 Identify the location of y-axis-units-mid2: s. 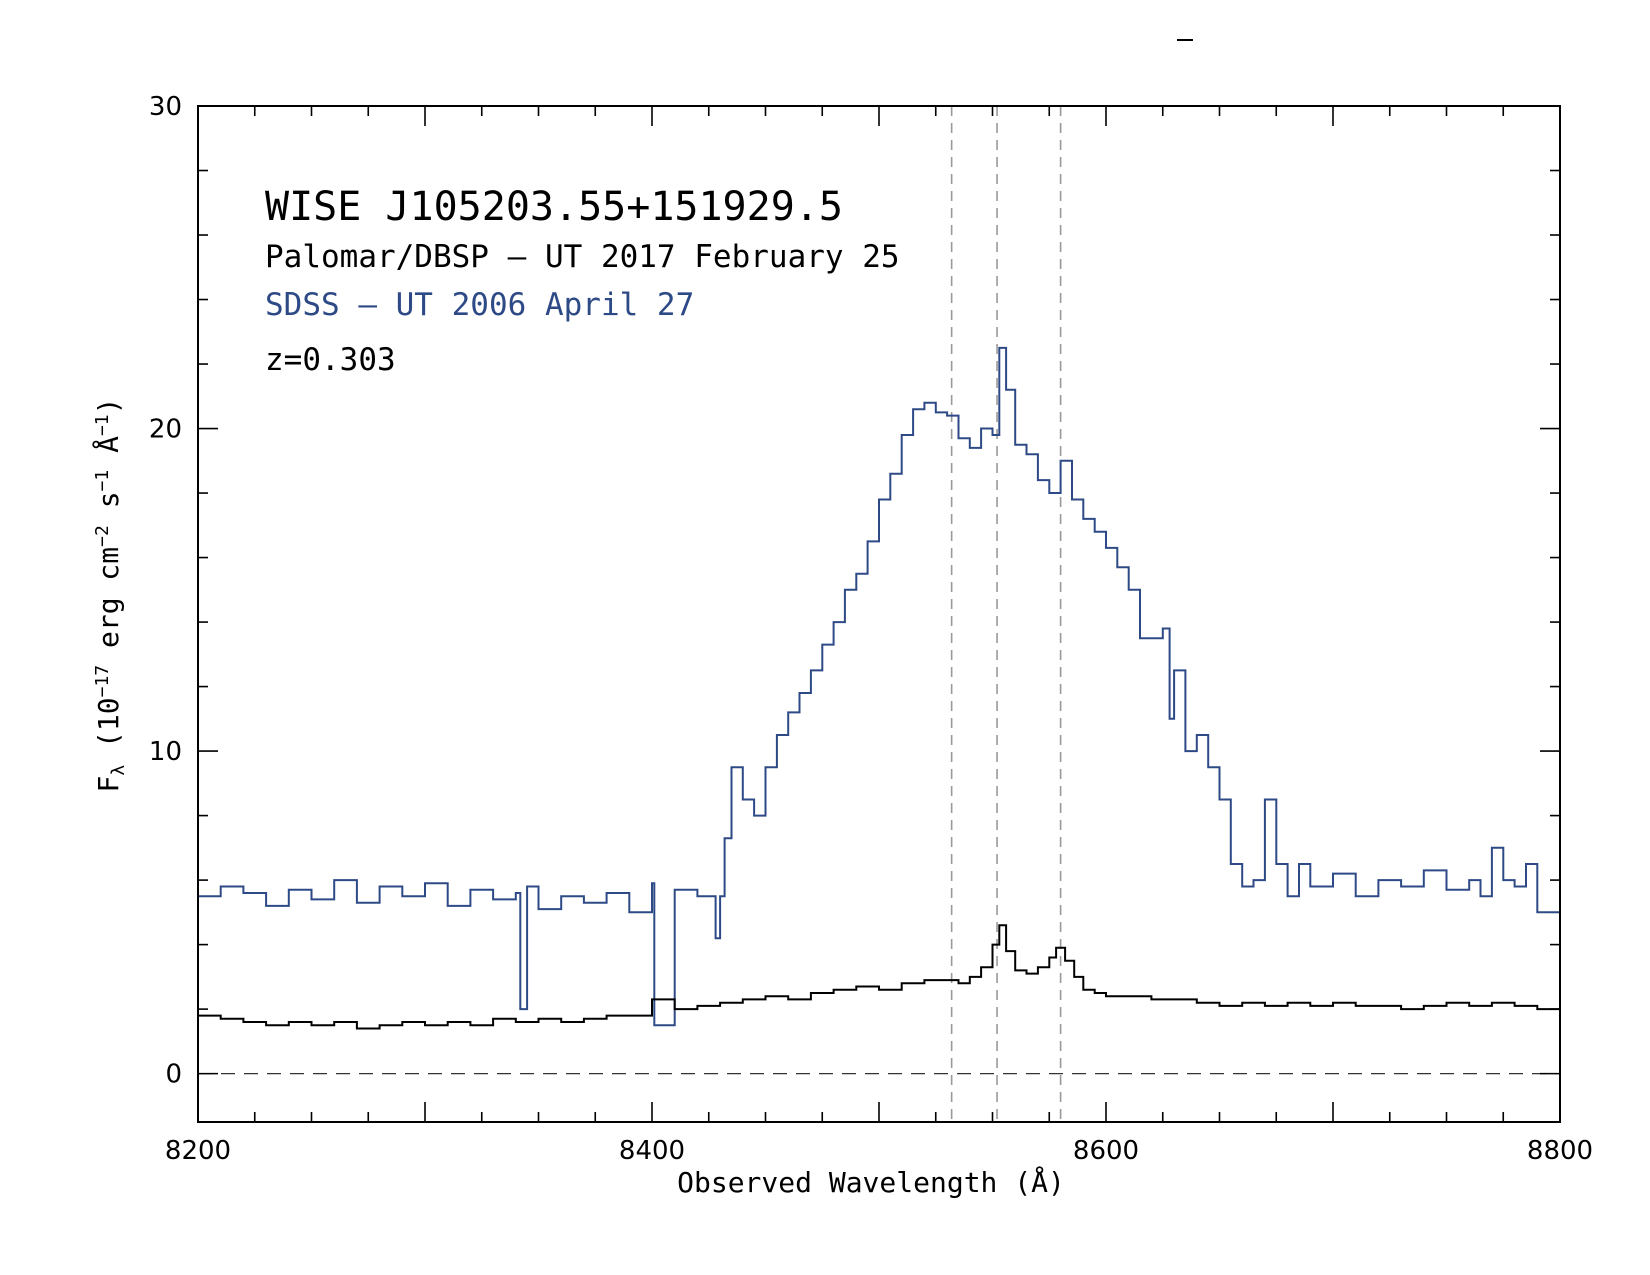
(108, 508).